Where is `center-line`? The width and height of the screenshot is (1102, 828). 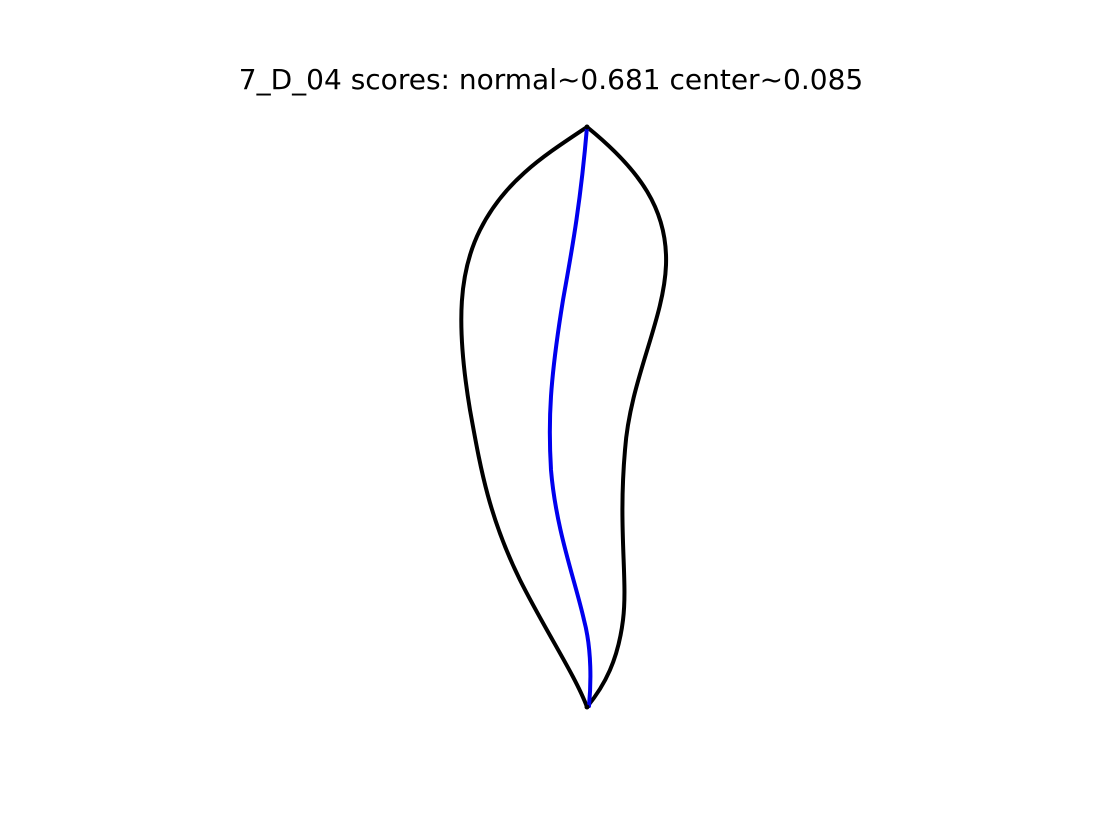
center-line is located at coordinates (570, 416).